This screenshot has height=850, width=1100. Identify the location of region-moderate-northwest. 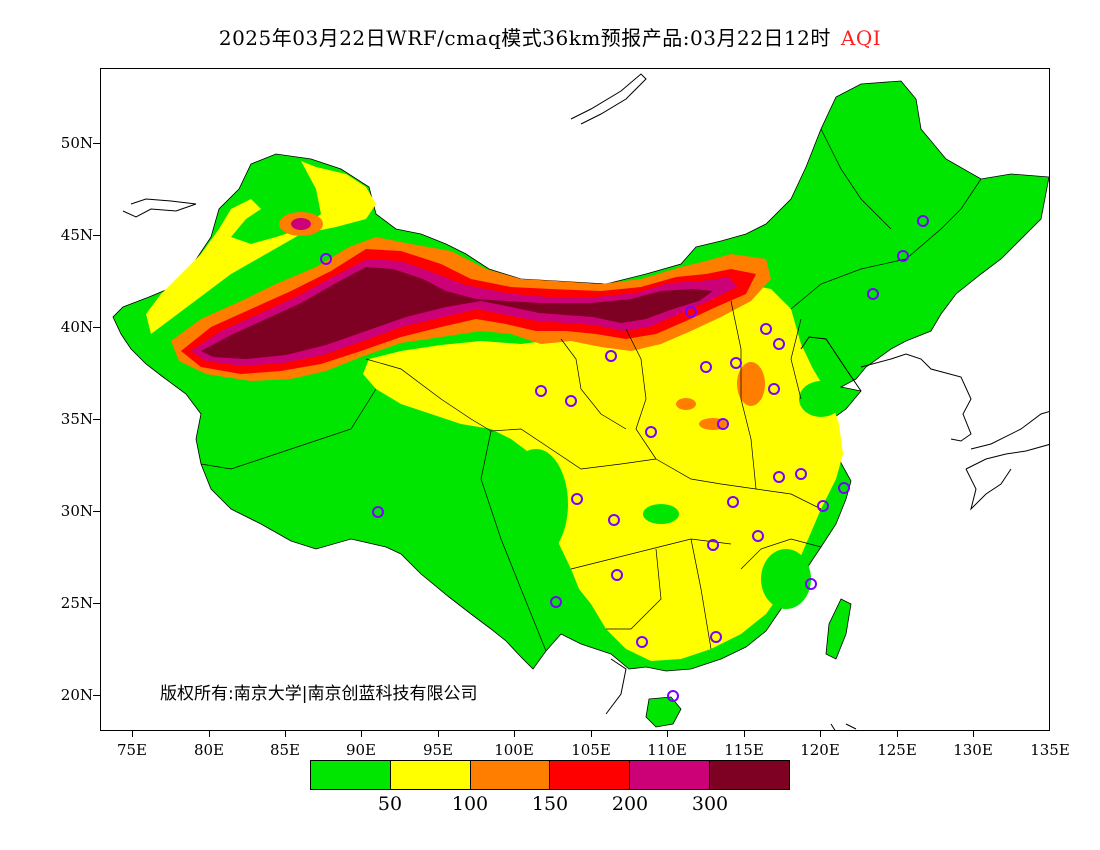
(261, 247).